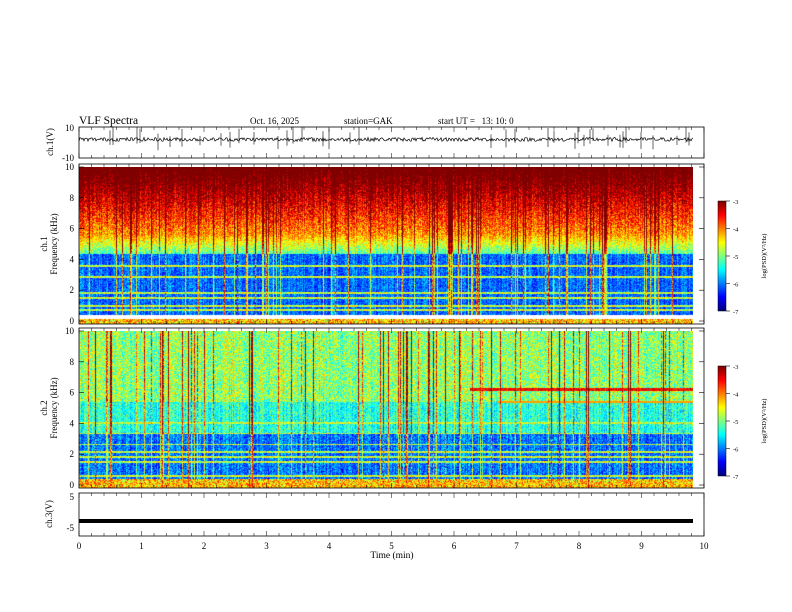 This screenshot has height=612, width=792. I want to click on ch1-waveform-trace, so click(386, 139).